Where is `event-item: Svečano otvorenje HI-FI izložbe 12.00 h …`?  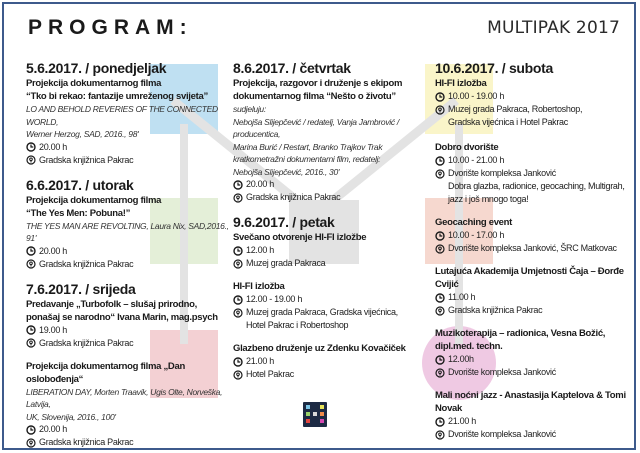 event-item: Svečano otvorenje HI-FI izložbe 12.00 h … is located at coordinates (333, 250).